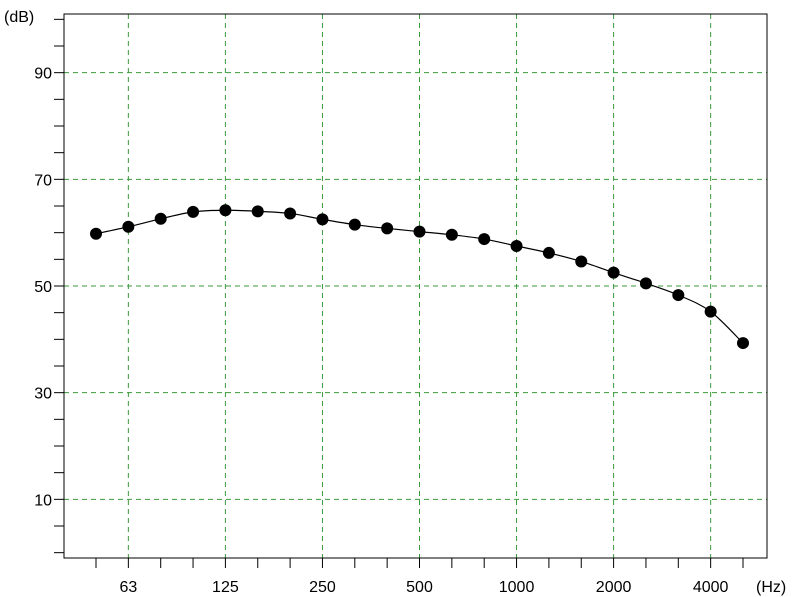  Describe the element at coordinates (128, 587) in the screenshot. I see `x-tick-label: 63` at that location.